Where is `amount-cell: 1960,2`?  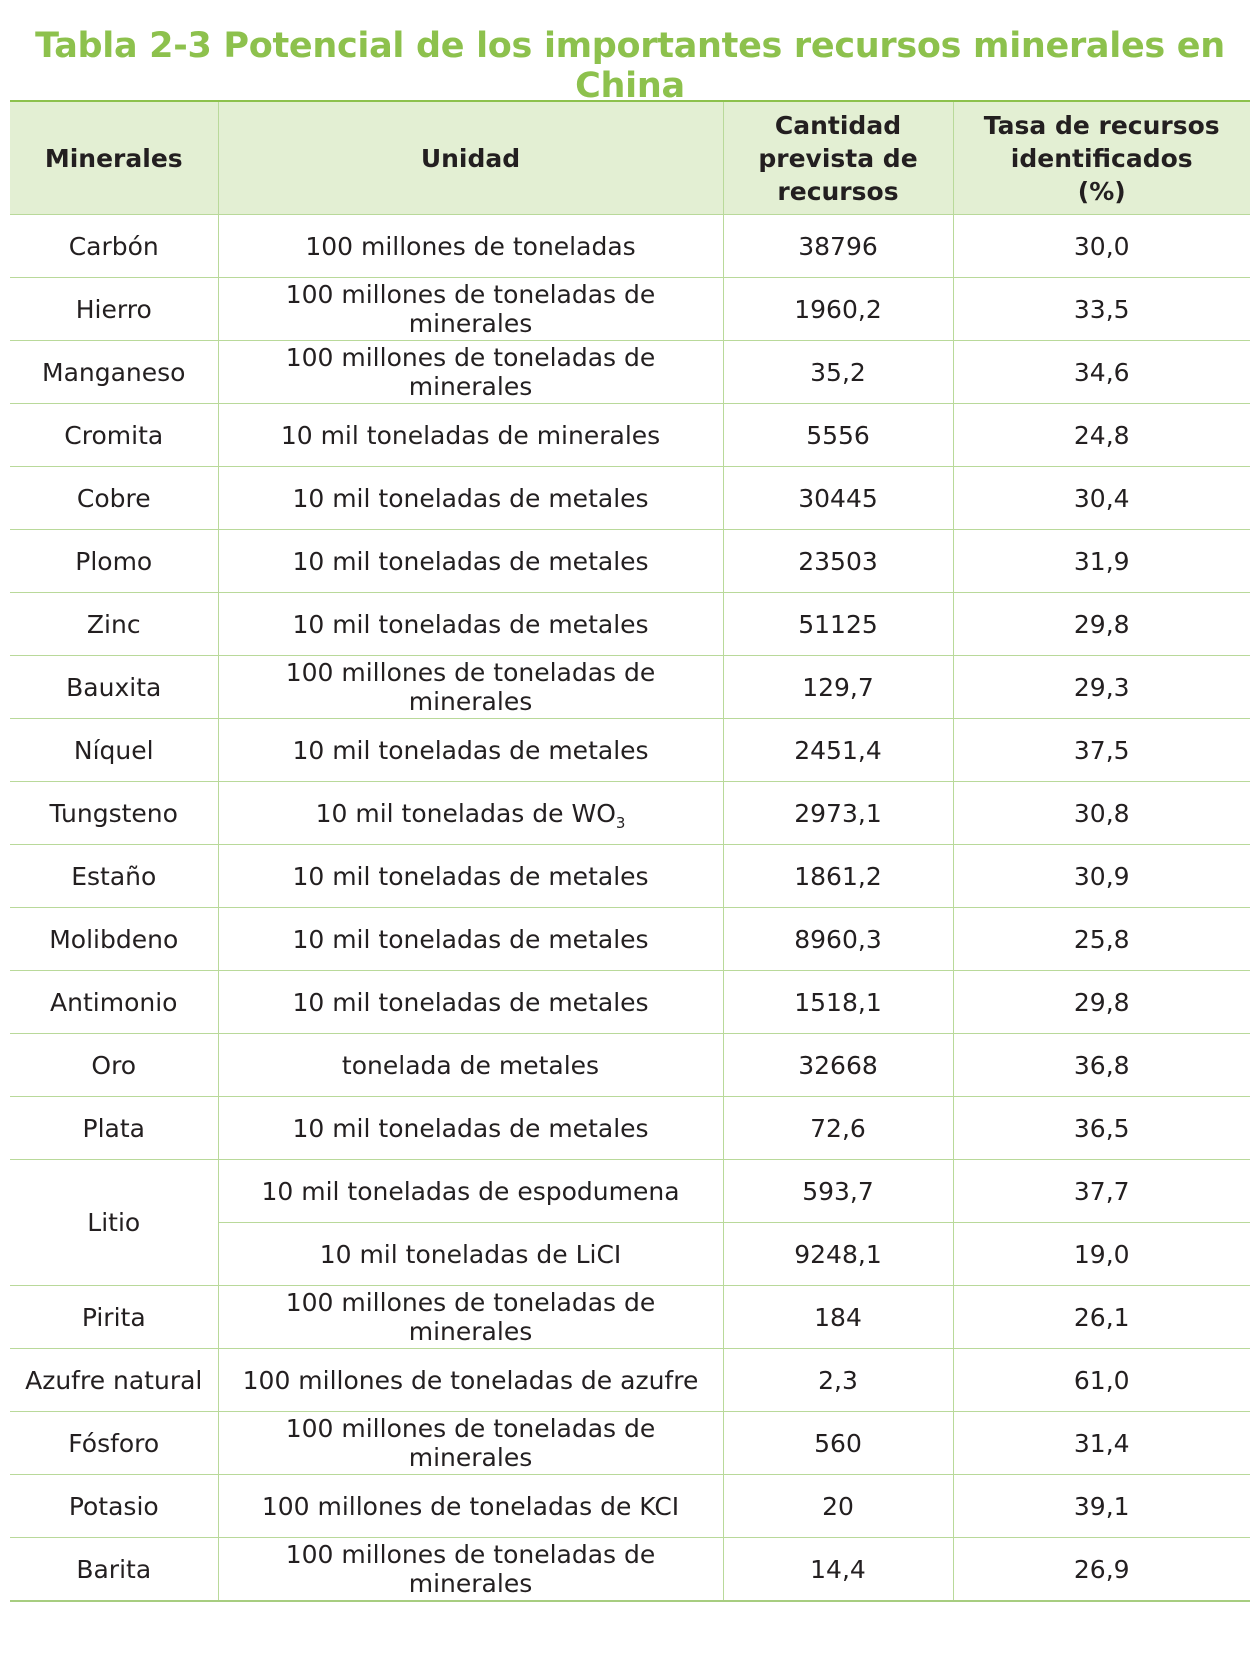 amount-cell: 1960,2 is located at coordinates (838, 309).